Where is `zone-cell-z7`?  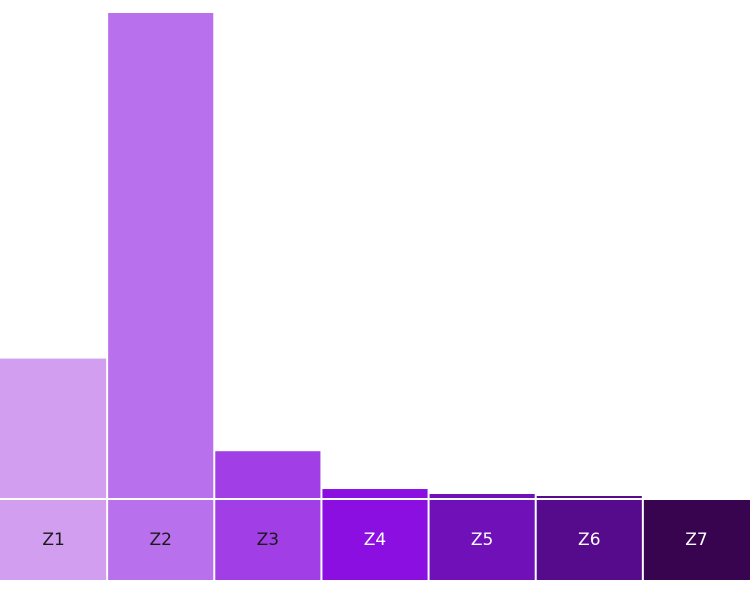
zone-cell-z7 is located at coordinates (696, 540).